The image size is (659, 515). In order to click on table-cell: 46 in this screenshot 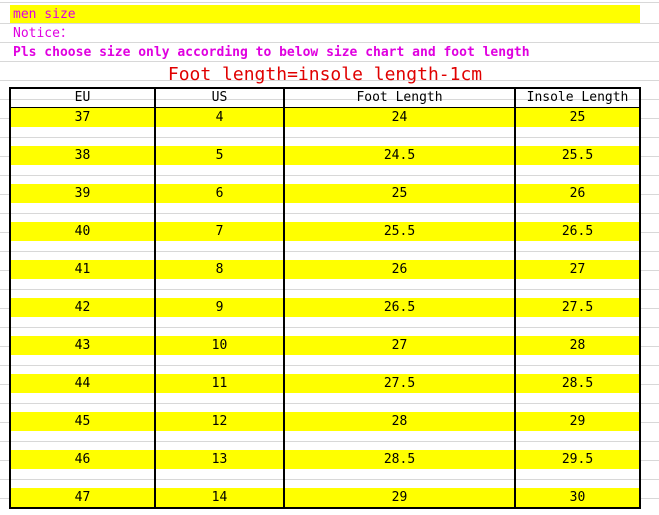, I will do `click(82, 459)`.